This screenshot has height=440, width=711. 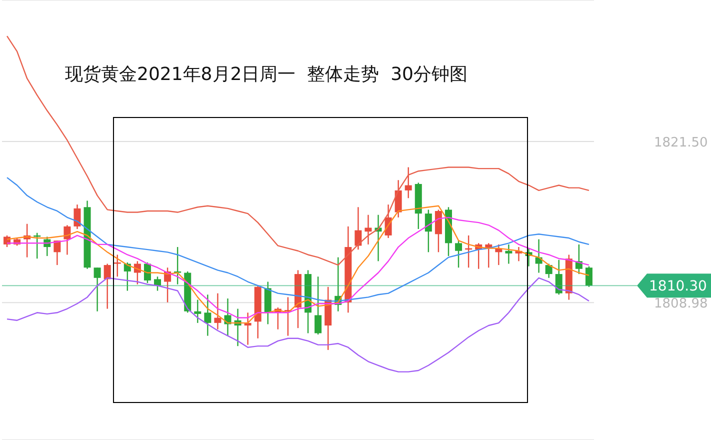 What do you see at coordinates (681, 143) in the screenshot?
I see `y-tick-label: 1821.50` at bounding box center [681, 143].